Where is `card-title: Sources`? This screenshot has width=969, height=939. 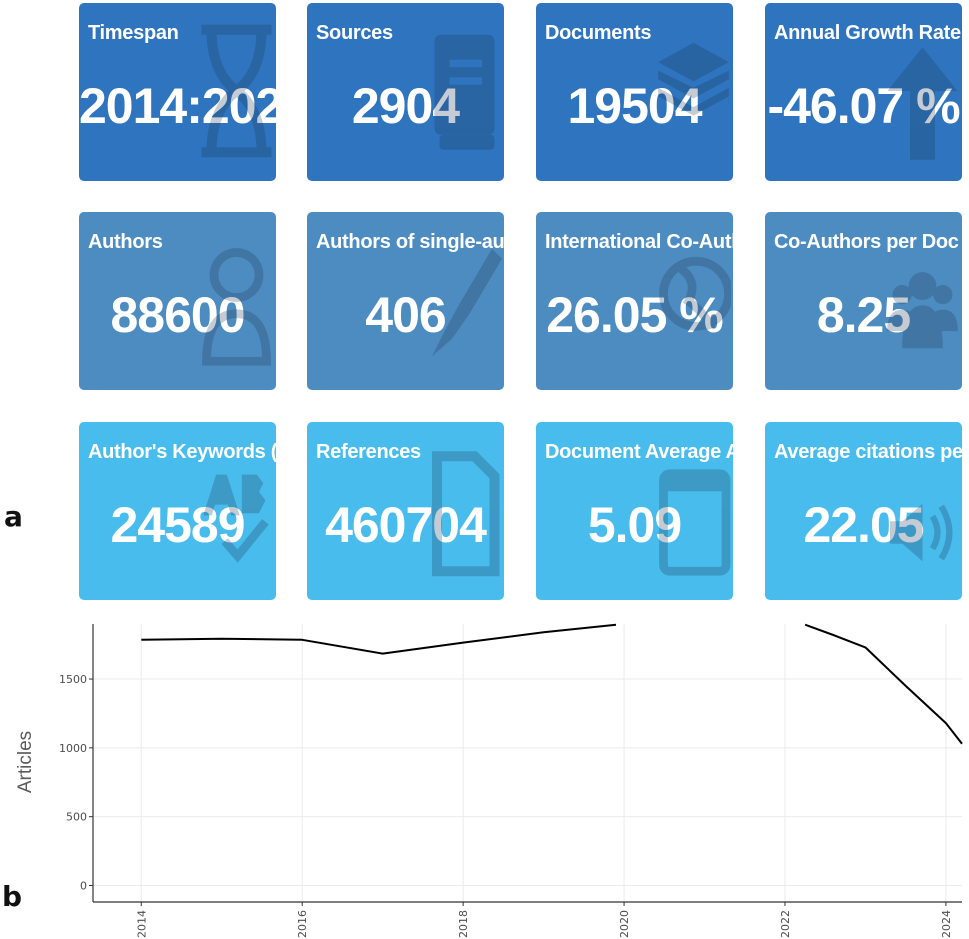
card-title: Sources is located at coordinates (354, 33).